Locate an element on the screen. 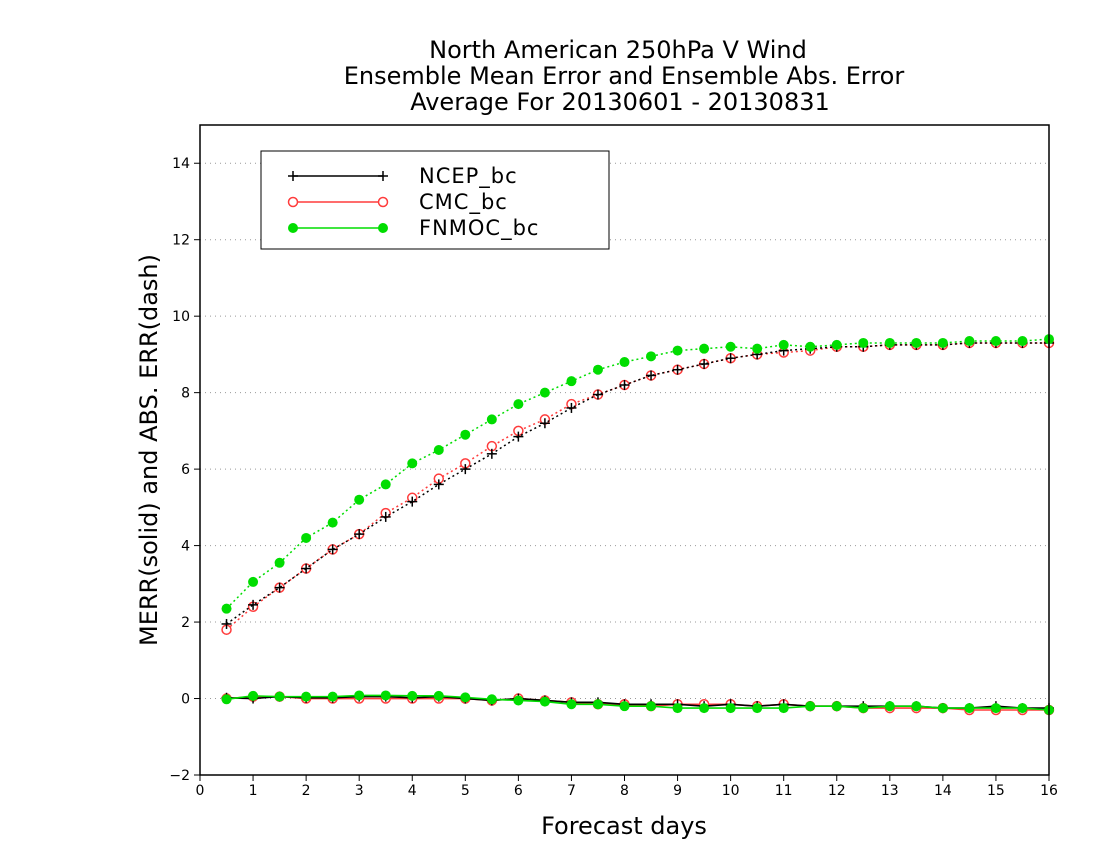 This screenshot has height=850, width=1100. x-tick-label: 14 is located at coordinates (943, 791).